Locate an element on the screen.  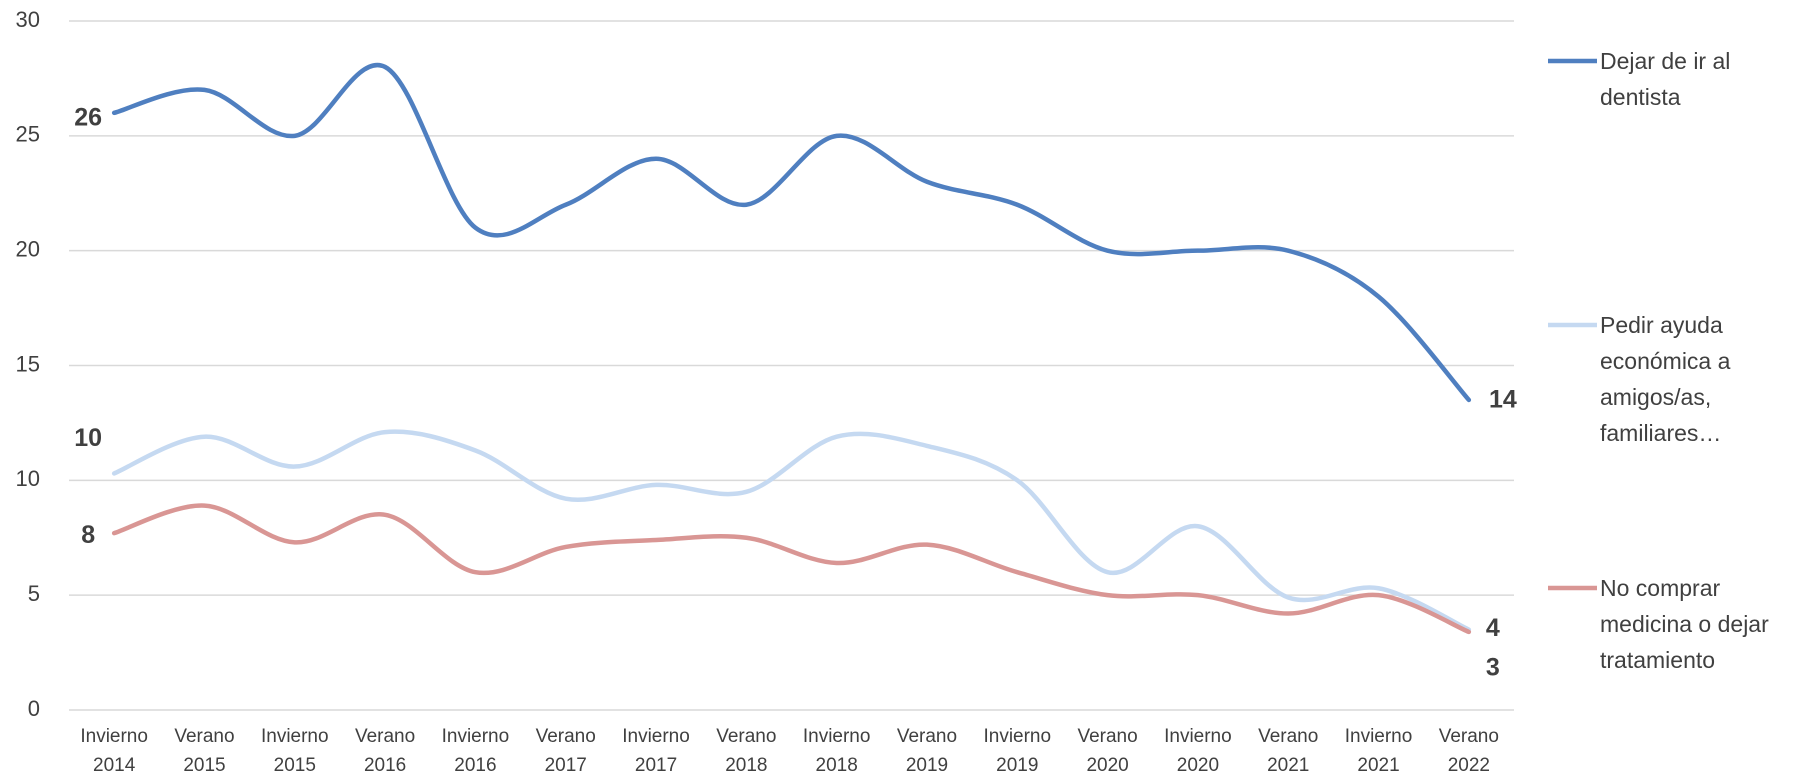
x-tick-label: Invierno 2021 is located at coordinates (1378, 751).